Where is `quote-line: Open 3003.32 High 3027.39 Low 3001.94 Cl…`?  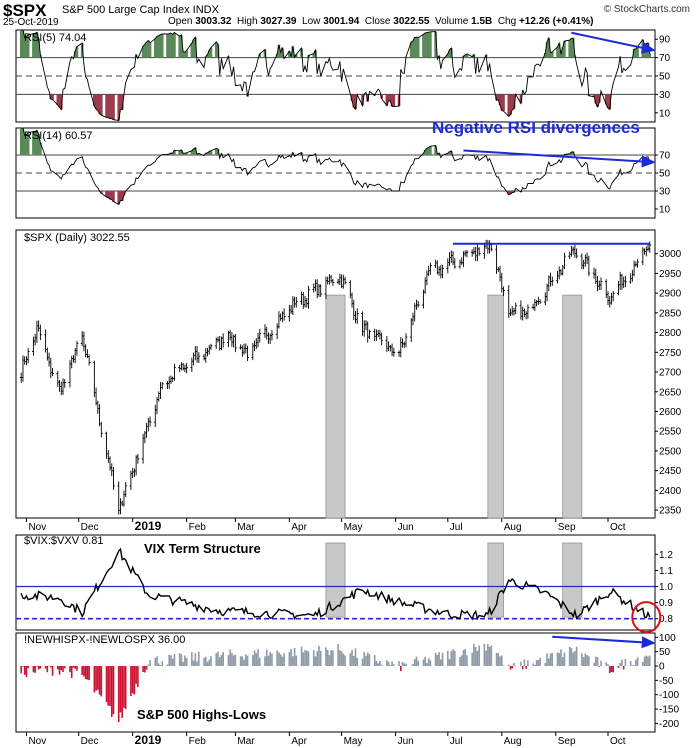
quote-line: Open 3003.32 High 3027.39 Low 3001.94 Cl… is located at coordinates (380, 21).